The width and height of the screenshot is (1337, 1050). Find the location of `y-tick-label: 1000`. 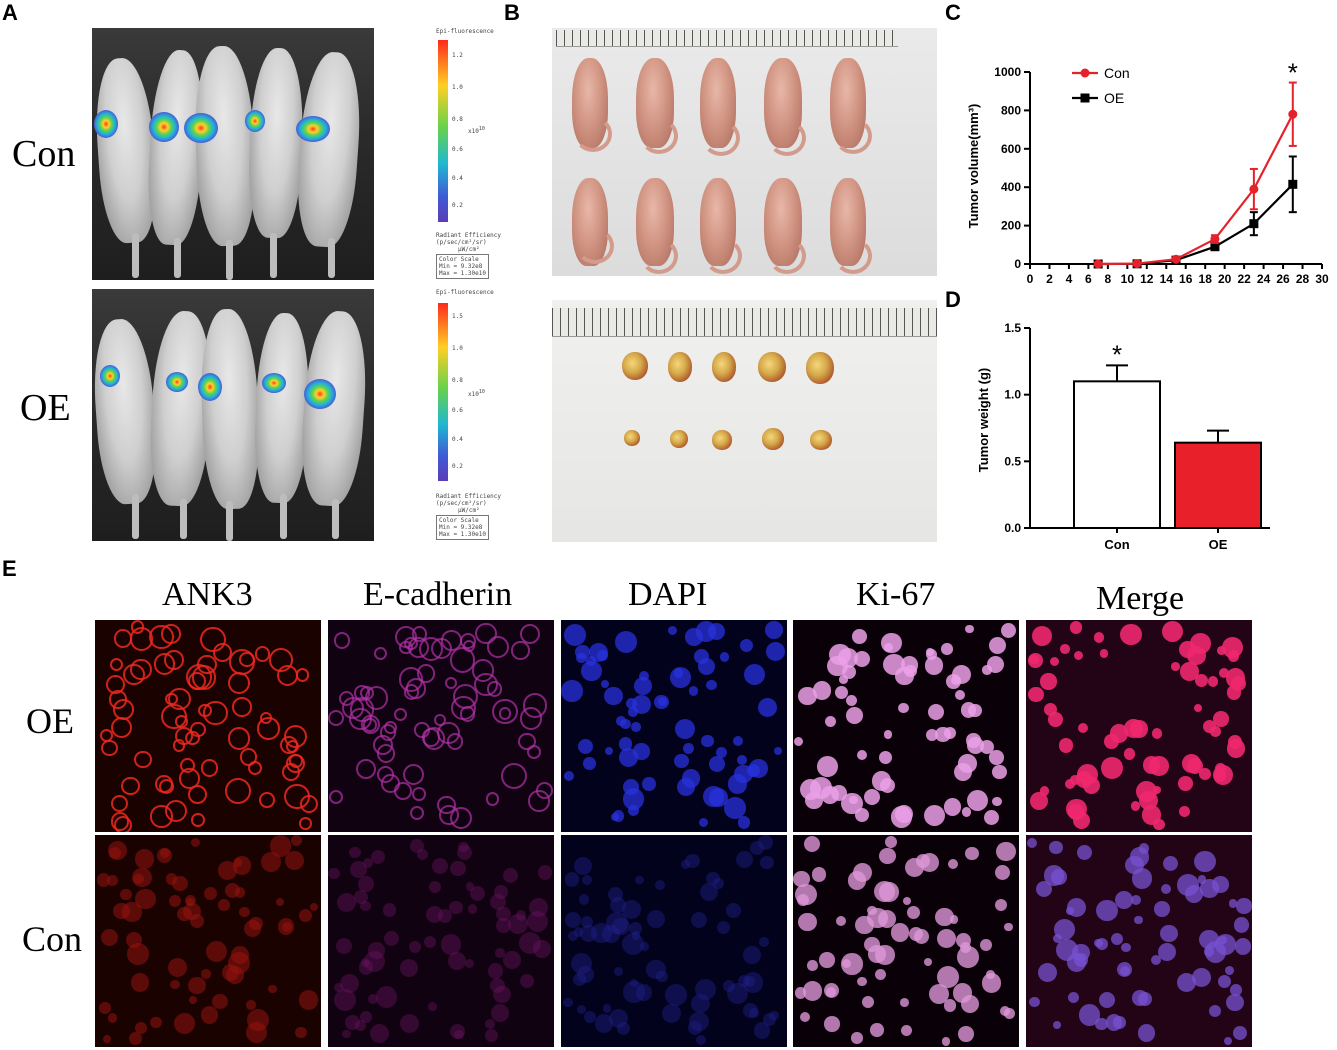

y-tick-label: 1000 is located at coordinates (1007, 72).